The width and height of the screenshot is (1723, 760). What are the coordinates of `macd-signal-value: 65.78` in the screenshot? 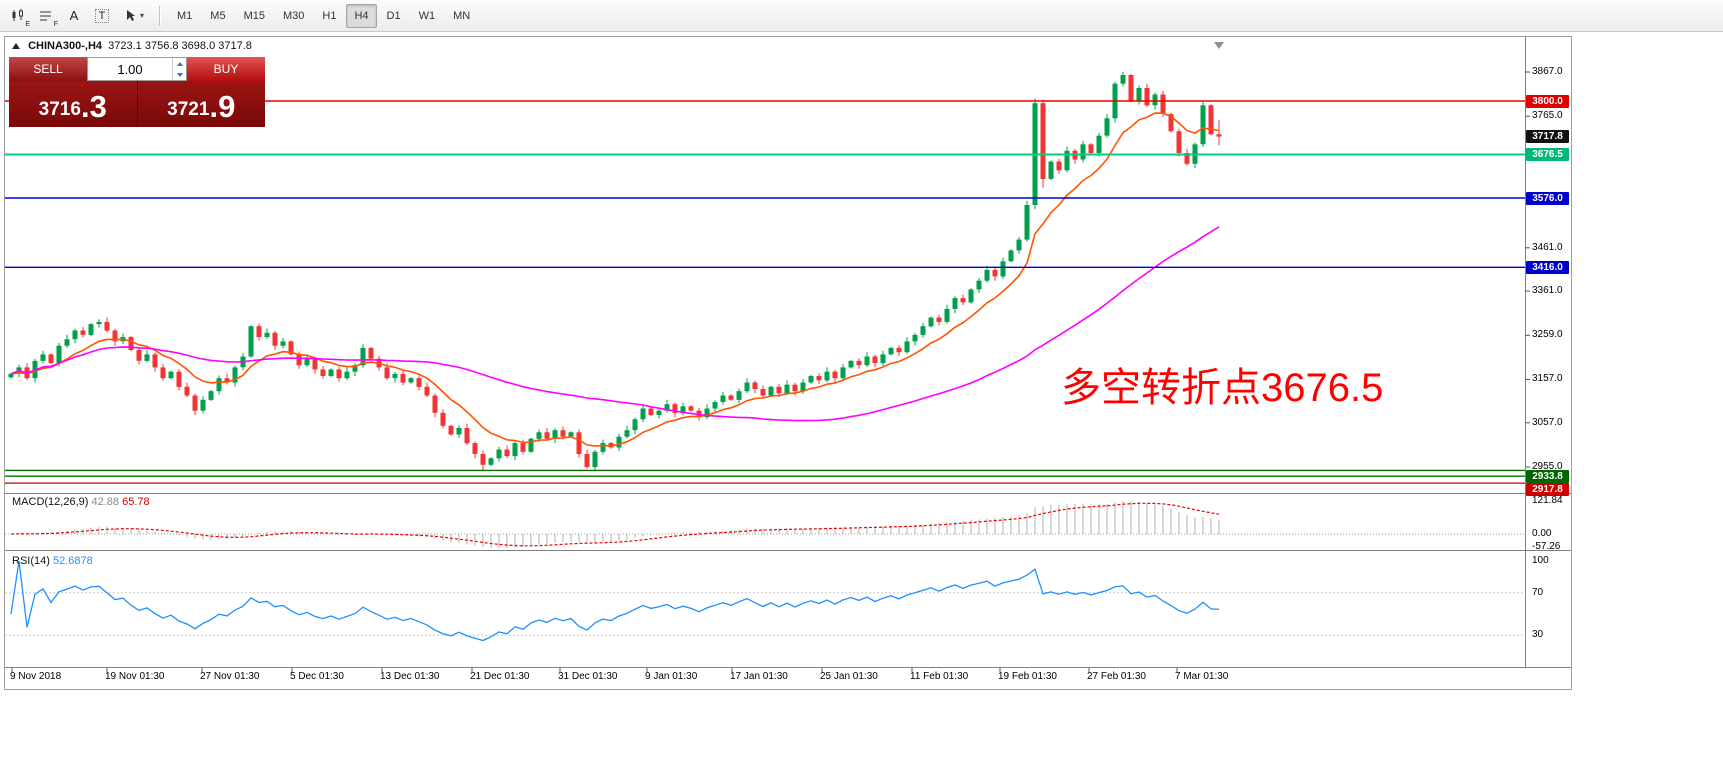 It's located at (136, 502).